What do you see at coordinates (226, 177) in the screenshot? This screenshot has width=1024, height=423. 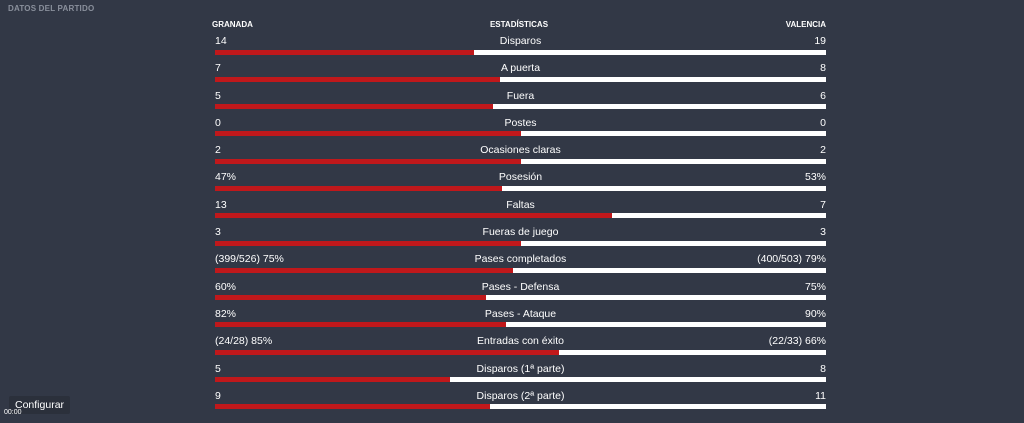 I see `home-value: 47%` at bounding box center [226, 177].